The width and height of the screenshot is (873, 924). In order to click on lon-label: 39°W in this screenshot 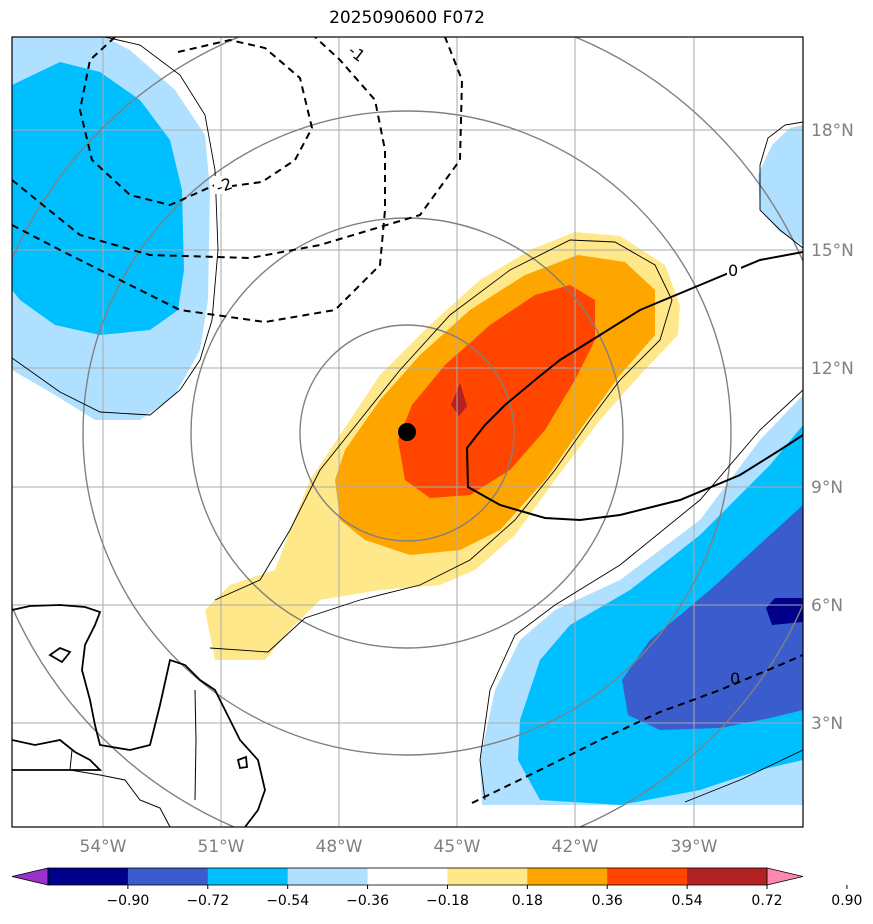, I will do `click(694, 847)`.